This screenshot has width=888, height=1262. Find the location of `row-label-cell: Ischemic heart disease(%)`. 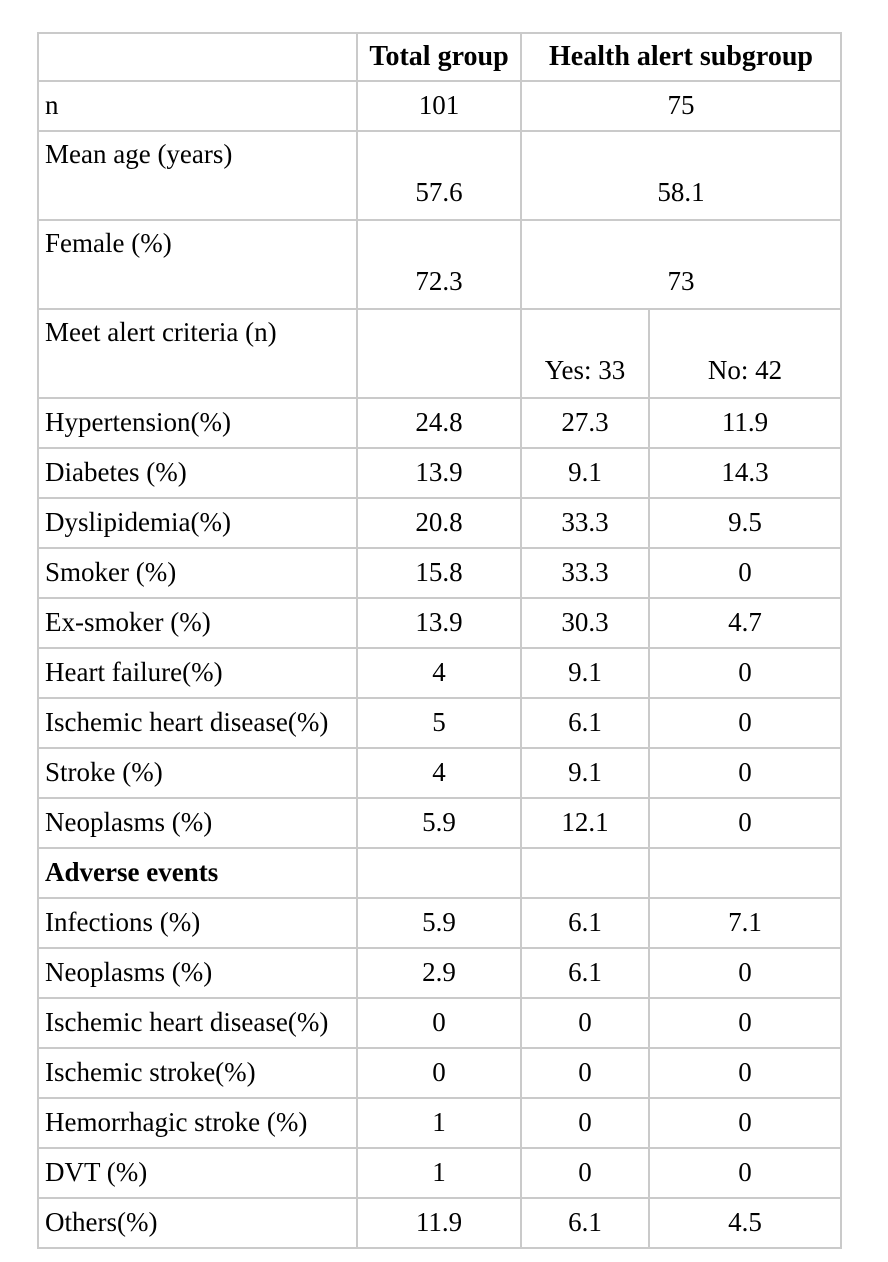

row-label-cell: Ischemic heart disease(%) is located at coordinates (197, 723).